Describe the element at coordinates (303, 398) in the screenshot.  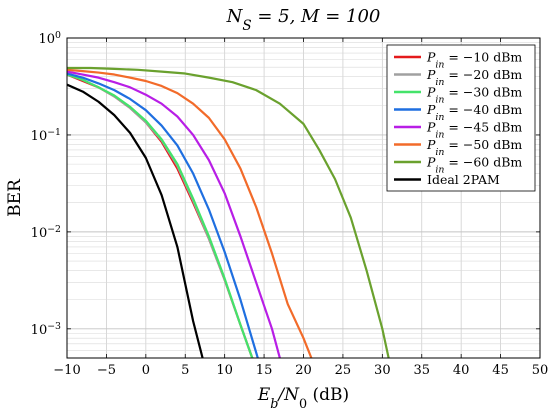
I see `x-axis-label: Eb/N0 (dB)` at that location.